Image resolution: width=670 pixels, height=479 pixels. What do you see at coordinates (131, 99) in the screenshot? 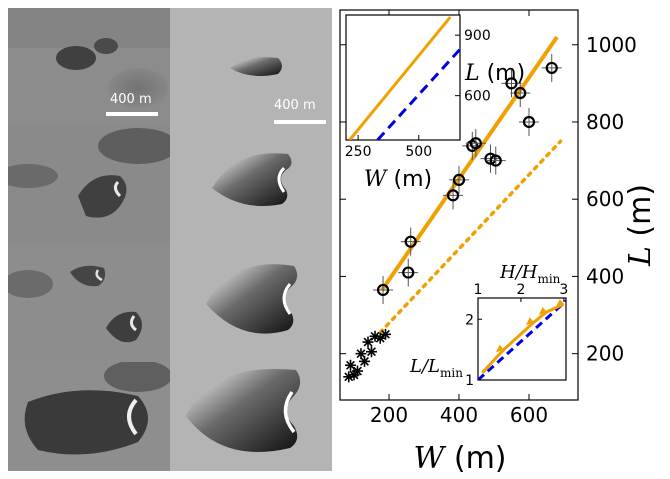
I see `scale-label-photo: 400 m` at bounding box center [131, 99].